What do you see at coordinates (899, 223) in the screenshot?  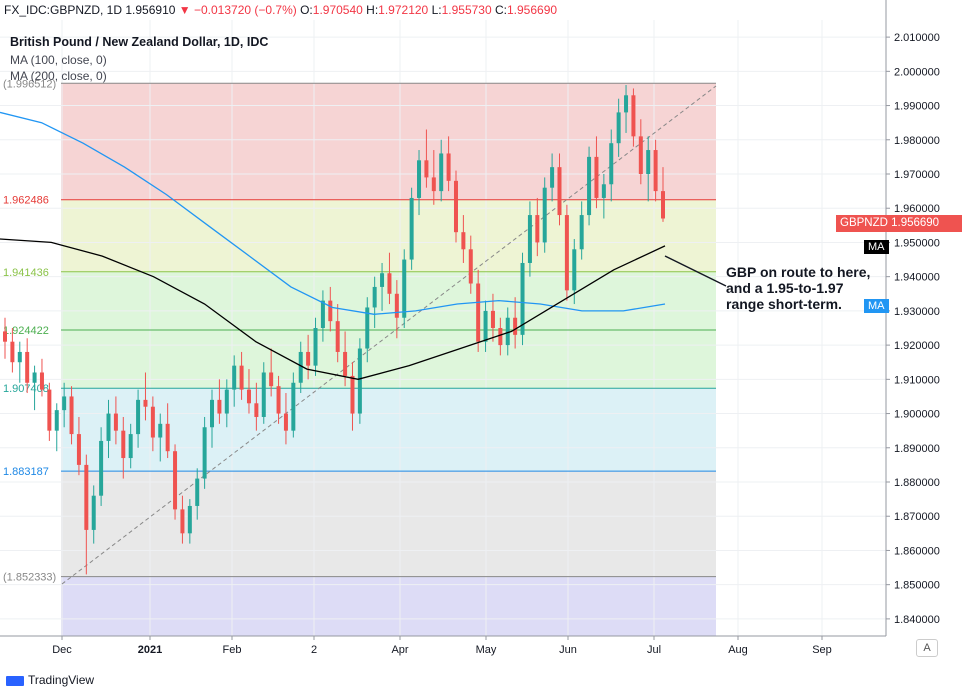 I see `current-price-tag: GBPNZD 1.956690` at bounding box center [899, 223].